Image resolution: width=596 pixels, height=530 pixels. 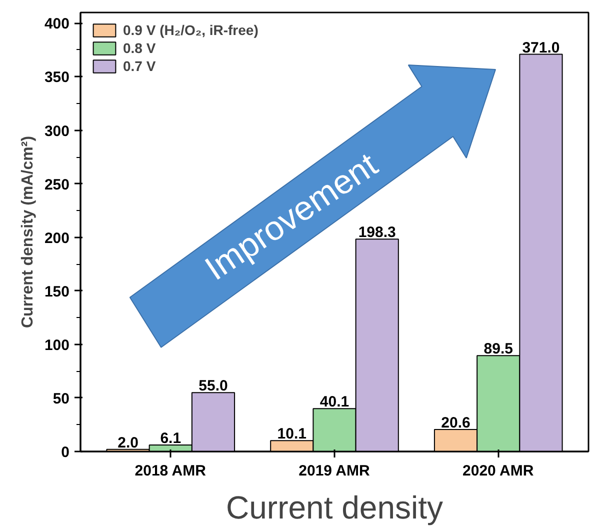 I want to click on text: Current density, so click(x=334, y=508).